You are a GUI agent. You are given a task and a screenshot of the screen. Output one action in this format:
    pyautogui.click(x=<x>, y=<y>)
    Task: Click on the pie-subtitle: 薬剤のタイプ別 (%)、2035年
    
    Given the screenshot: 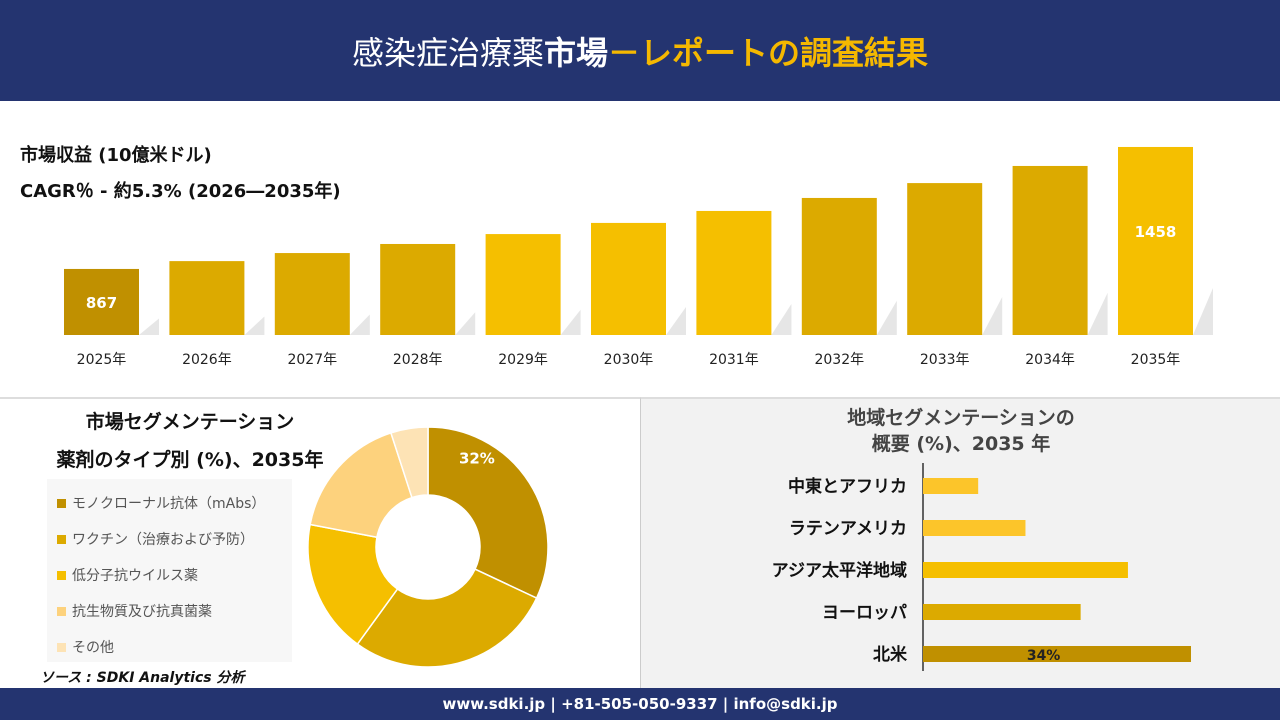 What is the action you would take?
    pyautogui.click(x=190, y=460)
    